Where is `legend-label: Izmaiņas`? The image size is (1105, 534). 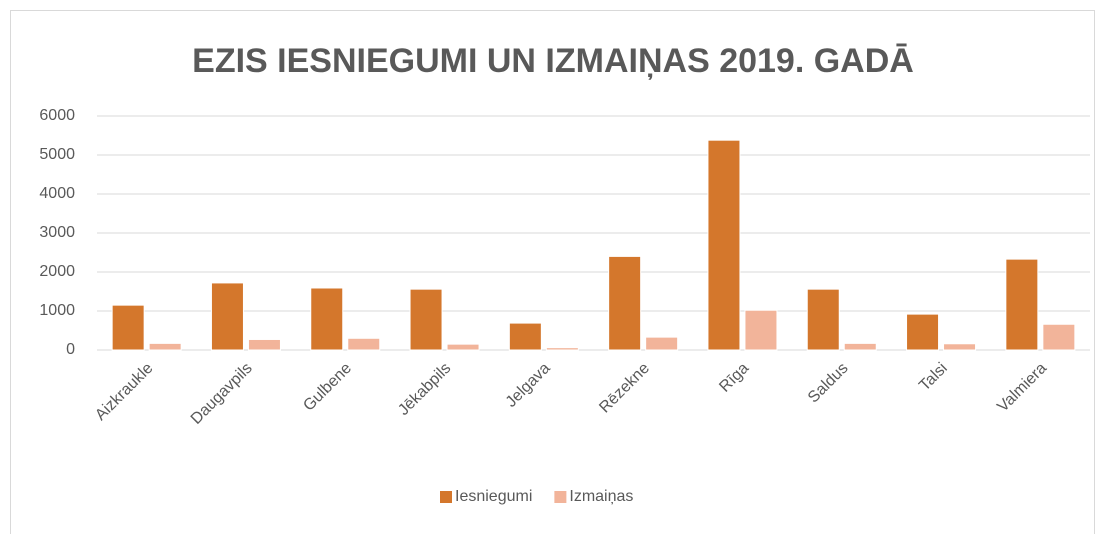
legend-label: Izmaiņas is located at coordinates (601, 496).